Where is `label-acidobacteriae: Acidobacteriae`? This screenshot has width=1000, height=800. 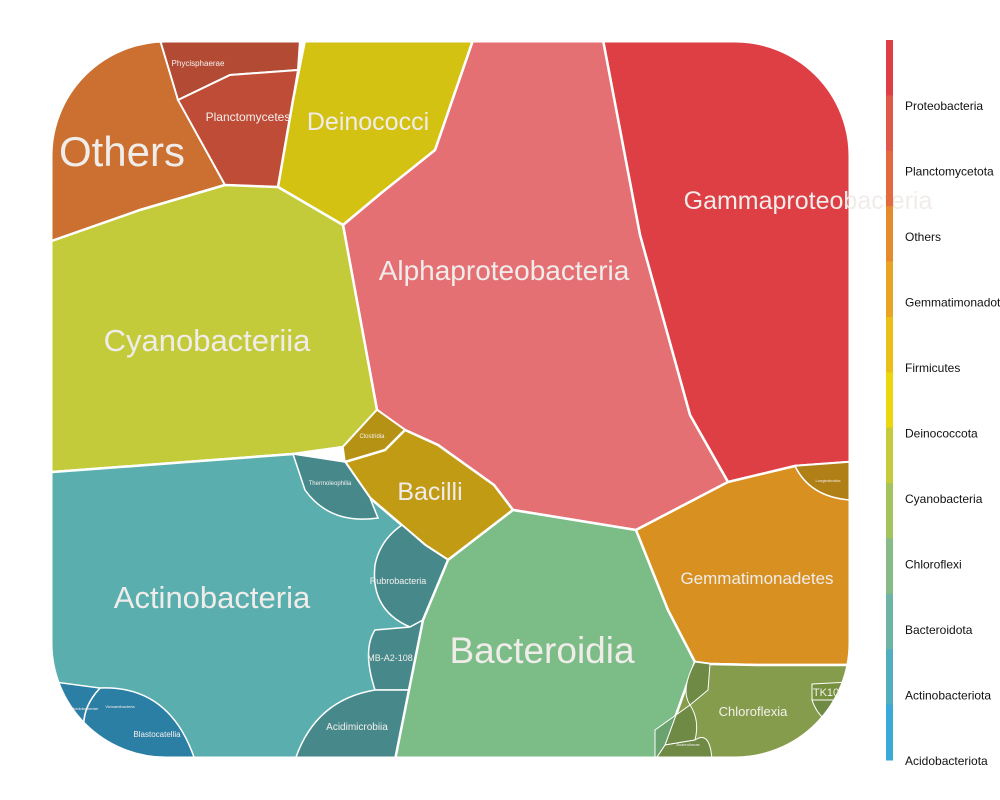 label-acidobacteriae: Acidobacteriae is located at coordinates (85, 708).